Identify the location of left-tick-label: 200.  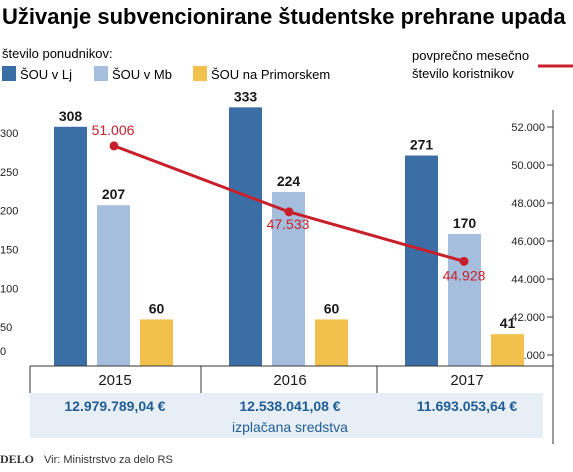
(9, 212).